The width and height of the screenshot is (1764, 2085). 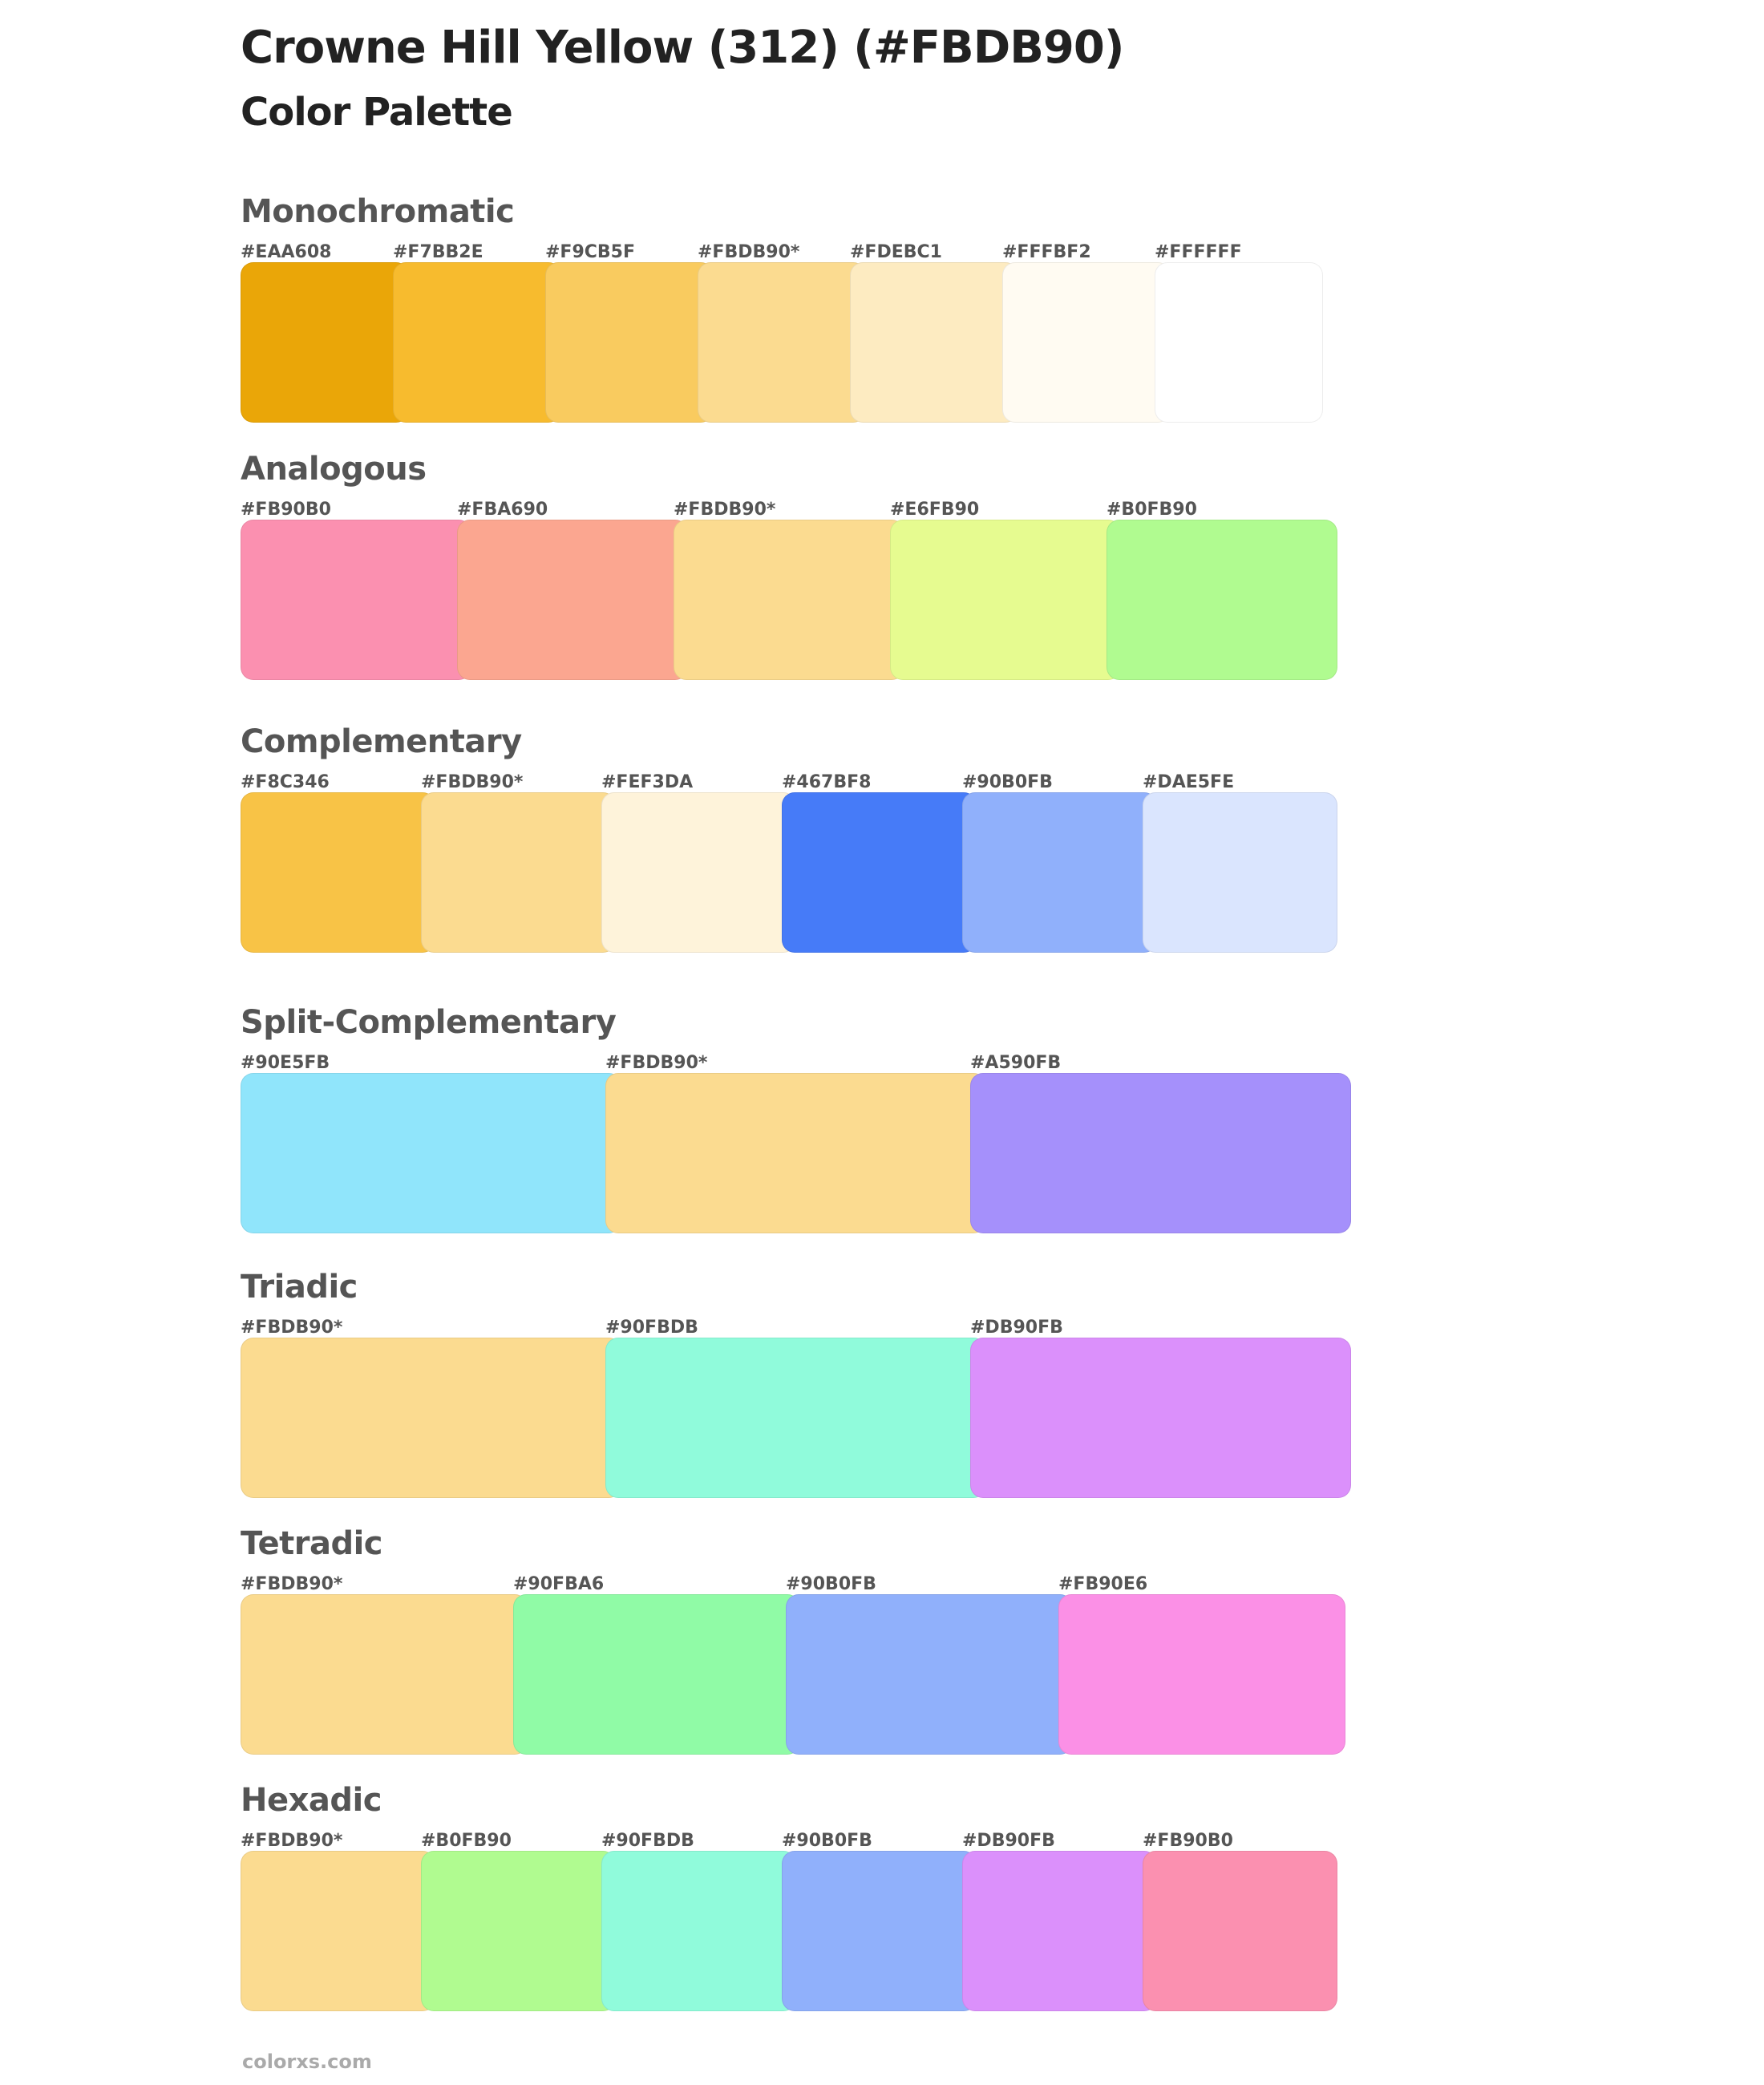 What do you see at coordinates (896, 252) in the screenshot?
I see `swatch-hex-label: #FDEBC1` at bounding box center [896, 252].